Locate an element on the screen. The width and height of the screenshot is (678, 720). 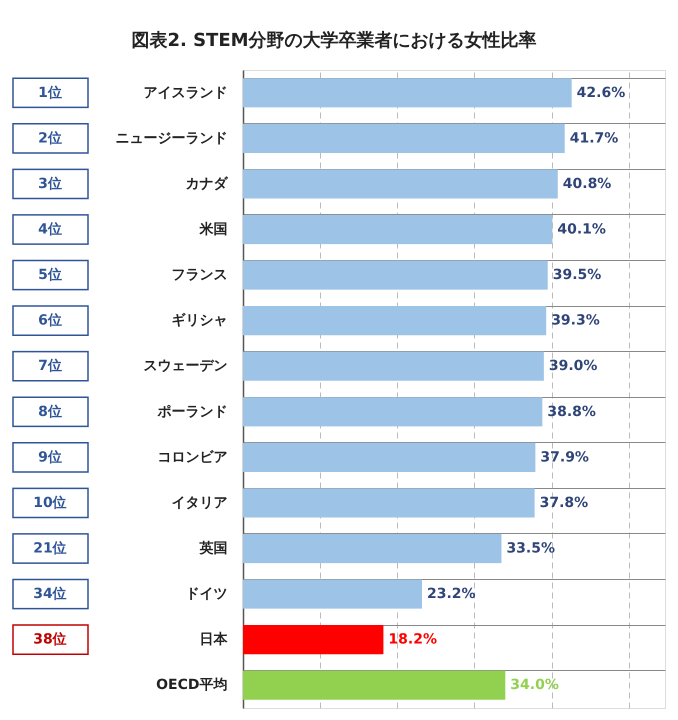
text: 8位 is located at coordinates (50, 412).